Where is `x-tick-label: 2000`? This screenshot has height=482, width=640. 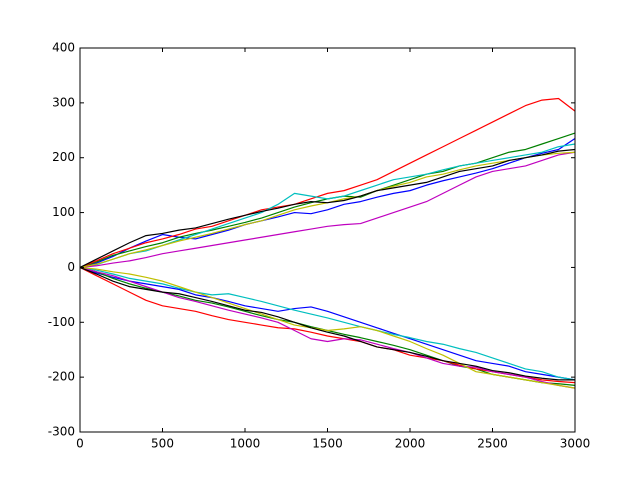 x-tick-label: 2000 is located at coordinates (410, 444).